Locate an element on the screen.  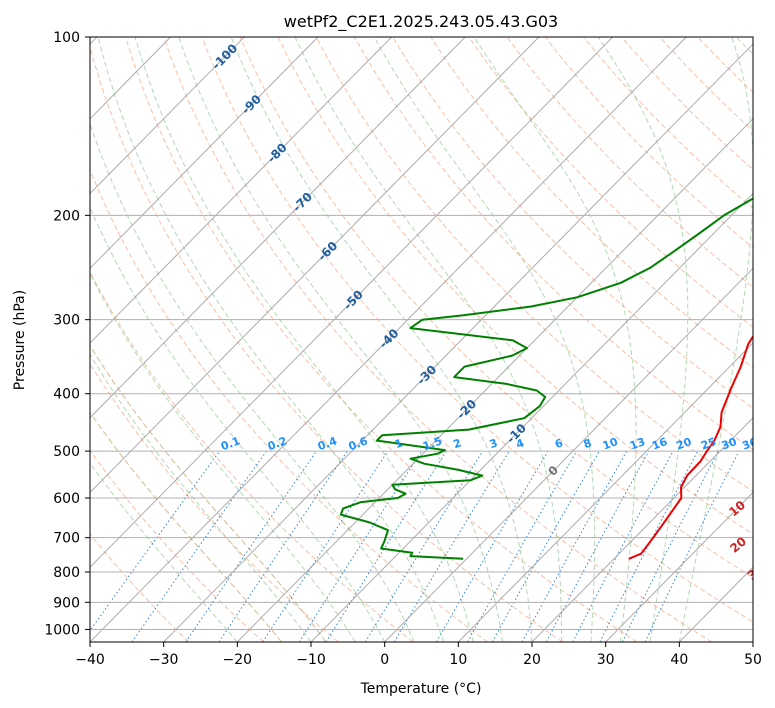
mixing-ratio-label: 36 is located at coordinates (749, 444).